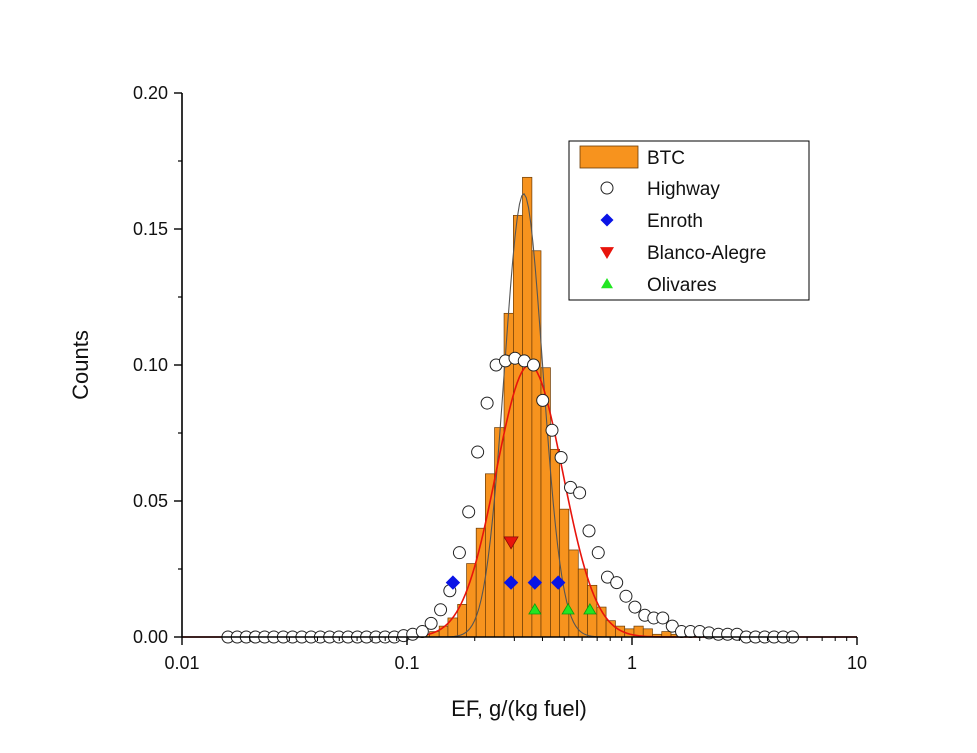 The image size is (977, 753). I want to click on x-tick-label: 0.01, so click(181, 663).